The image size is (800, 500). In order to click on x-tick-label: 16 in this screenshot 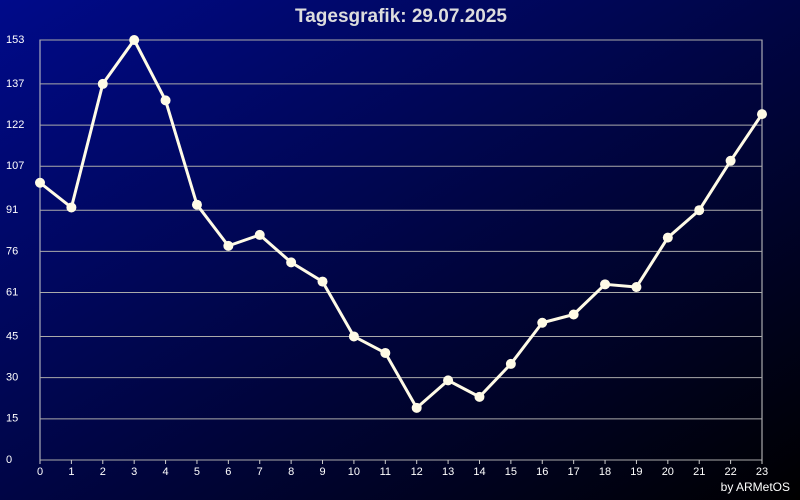, I will do `click(542, 472)`.